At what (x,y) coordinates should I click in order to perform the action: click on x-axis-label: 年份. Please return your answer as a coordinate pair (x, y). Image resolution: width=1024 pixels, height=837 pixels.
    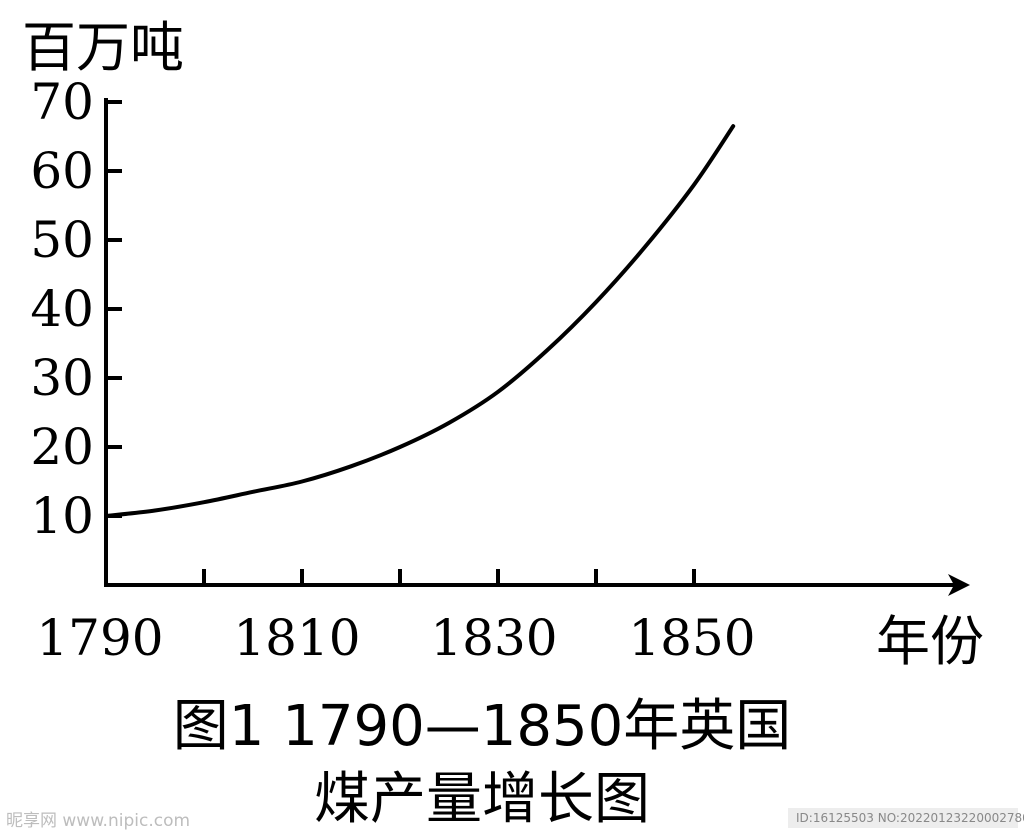
    Looking at the image, I should click on (930, 641).